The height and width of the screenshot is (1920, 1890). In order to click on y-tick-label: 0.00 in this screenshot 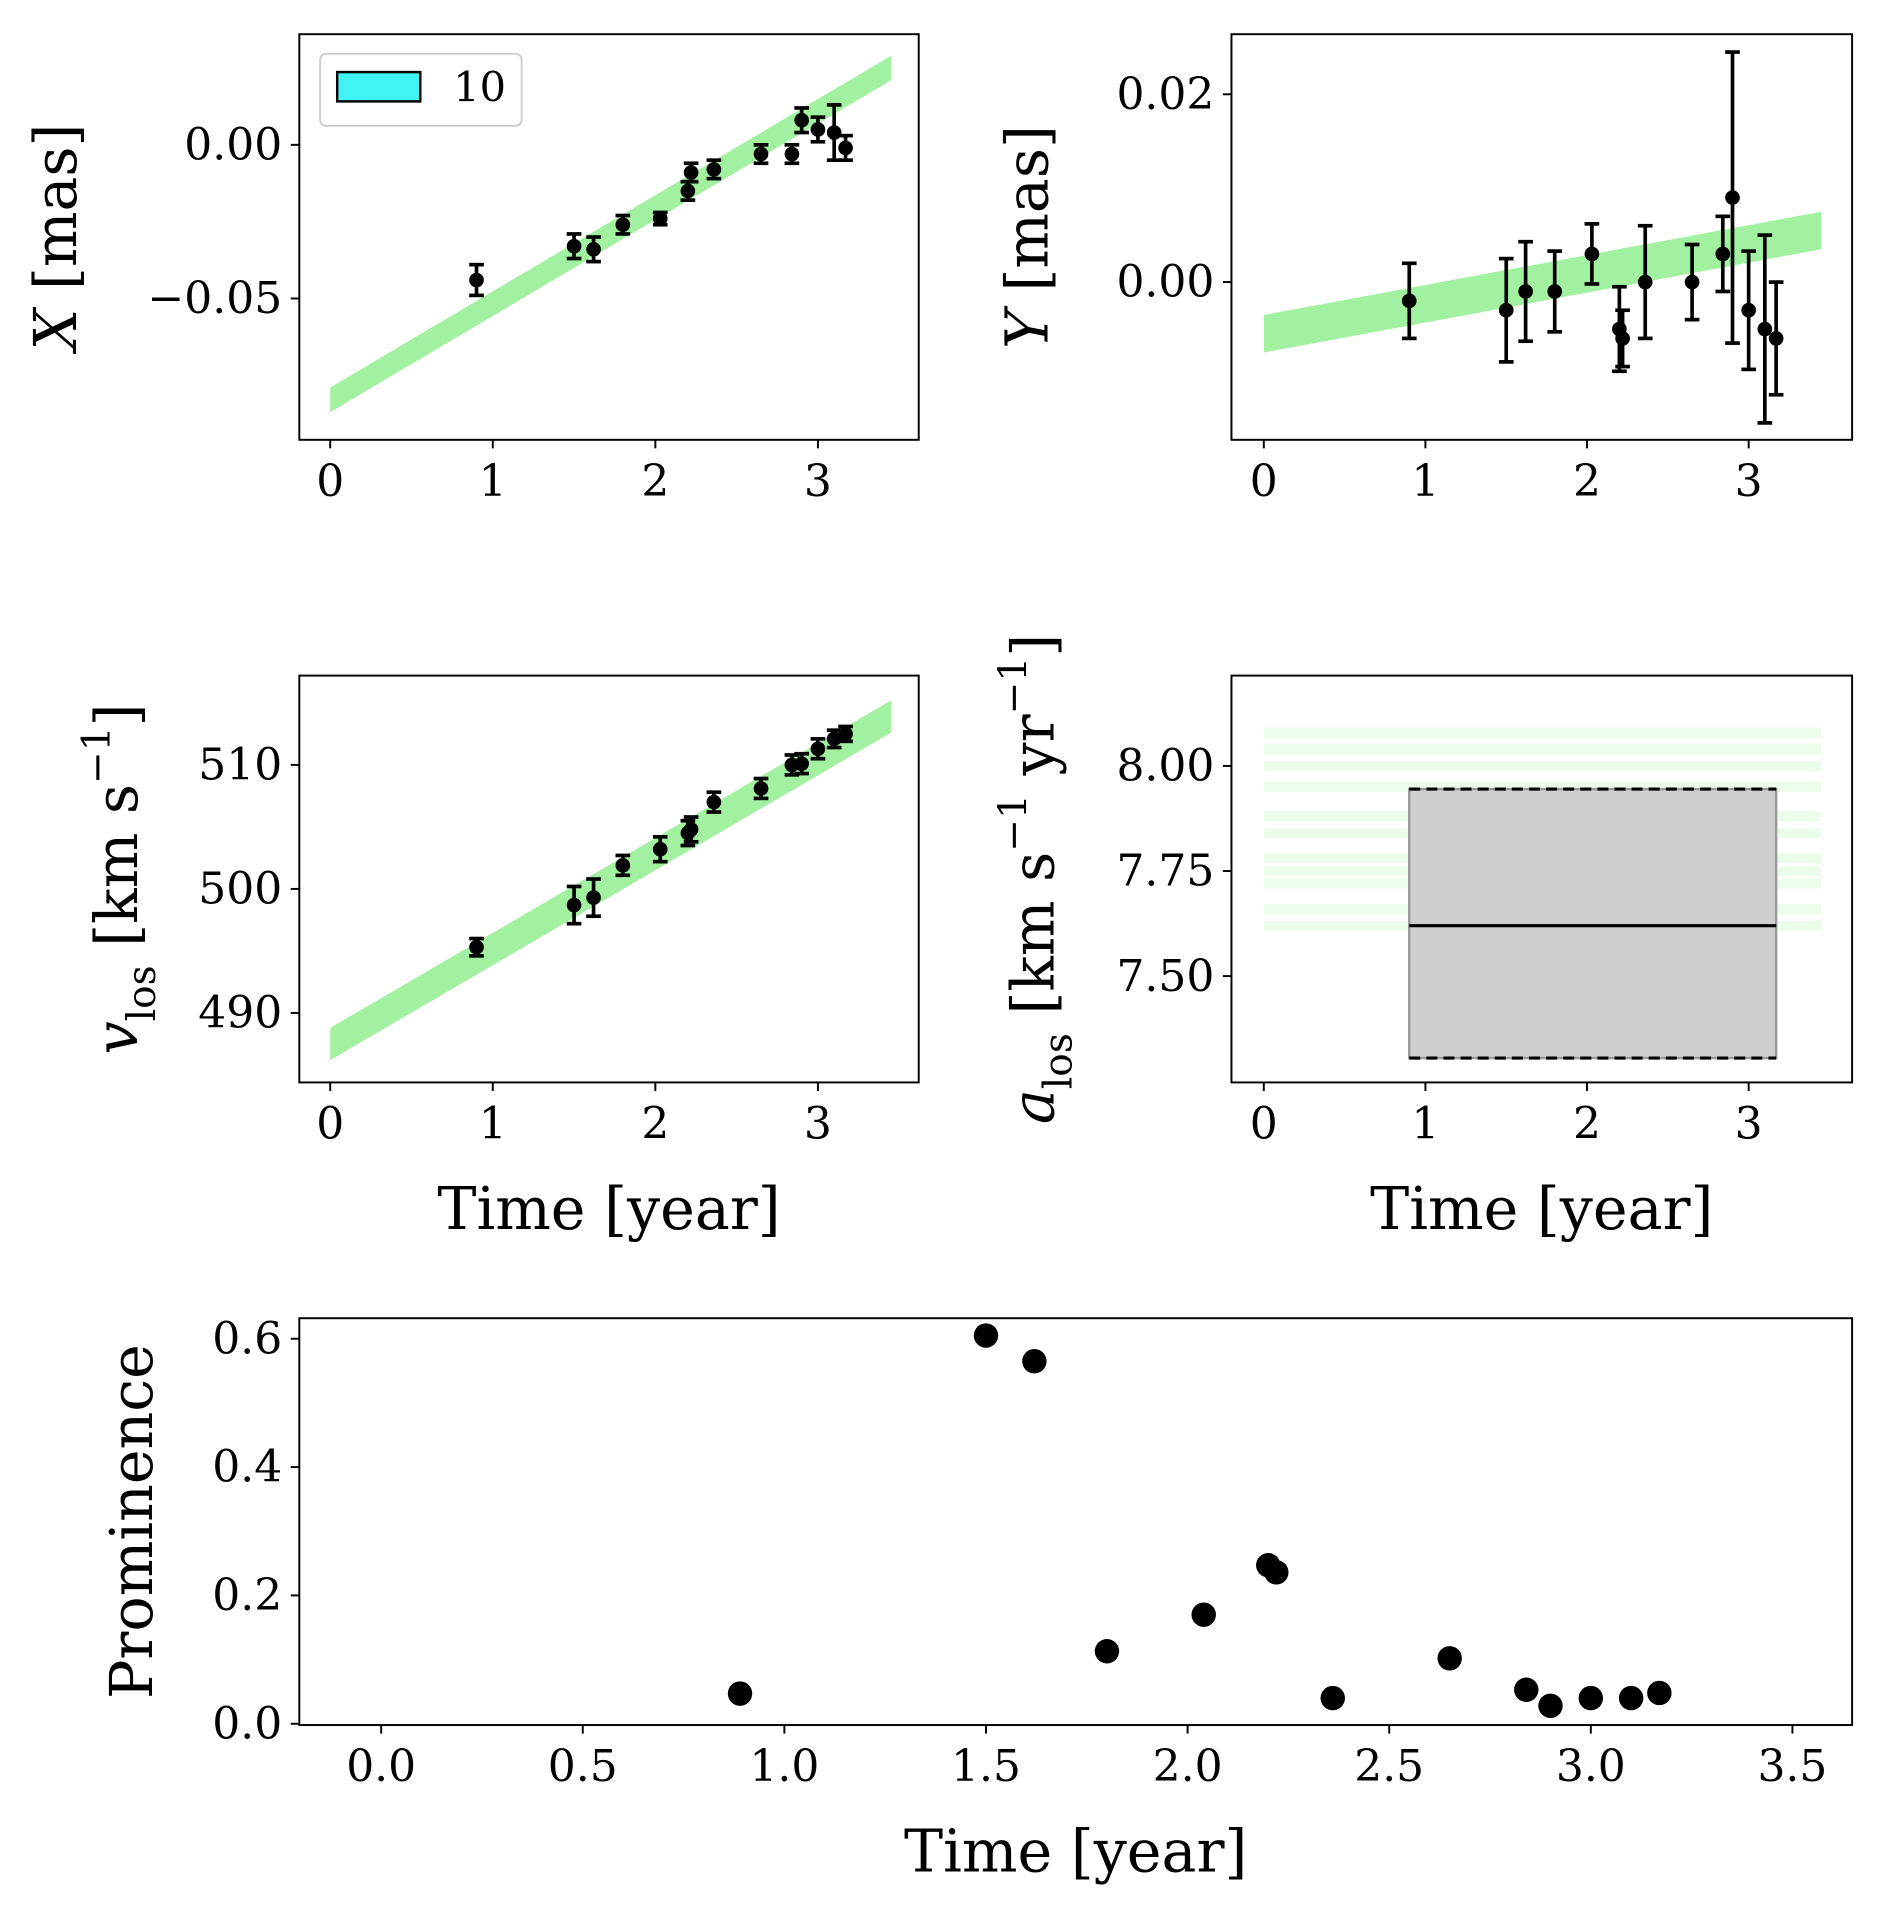, I will do `click(1165, 282)`.